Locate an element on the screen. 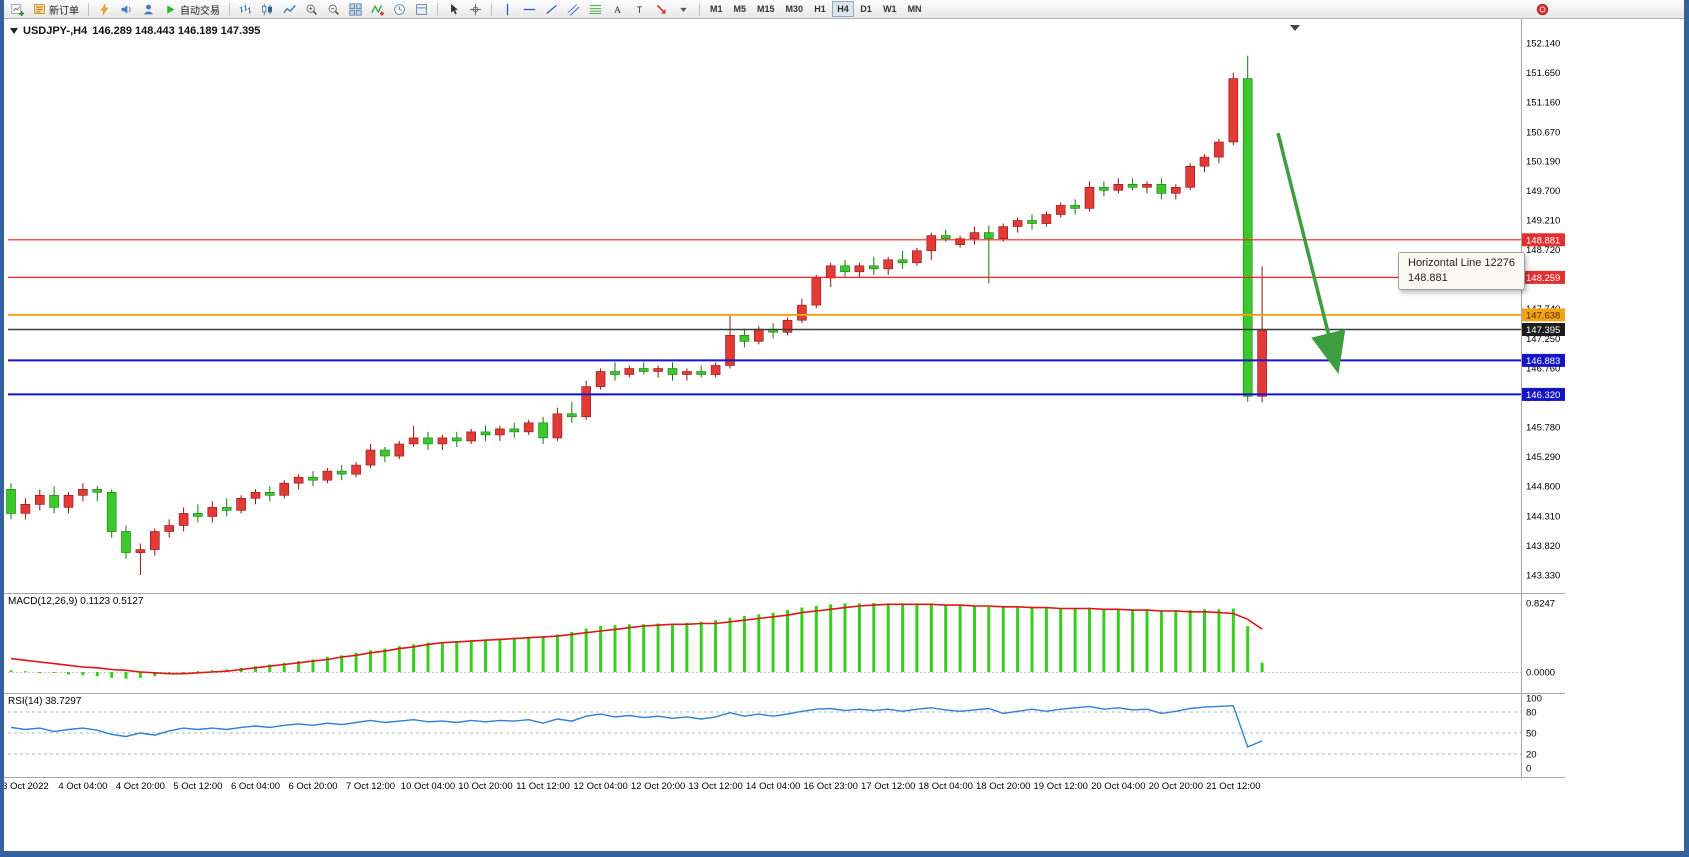 The width and height of the screenshot is (1689, 857). window-border-bottom is located at coordinates (844, 854).